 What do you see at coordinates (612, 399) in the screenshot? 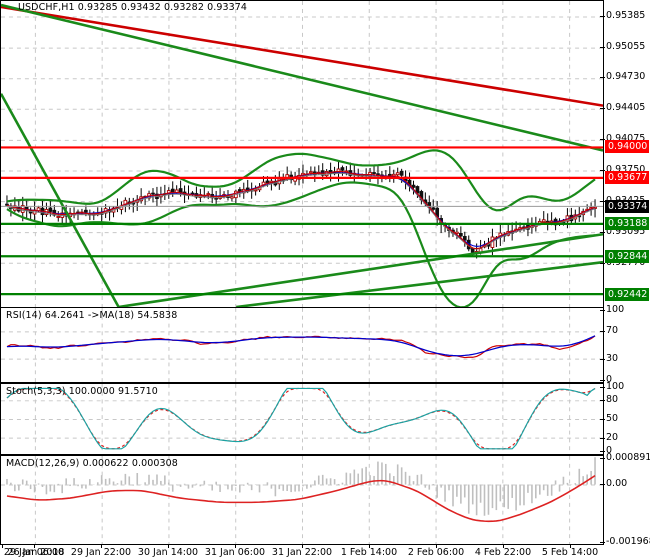
I see `stoch-tick-1: 80` at bounding box center [612, 399].